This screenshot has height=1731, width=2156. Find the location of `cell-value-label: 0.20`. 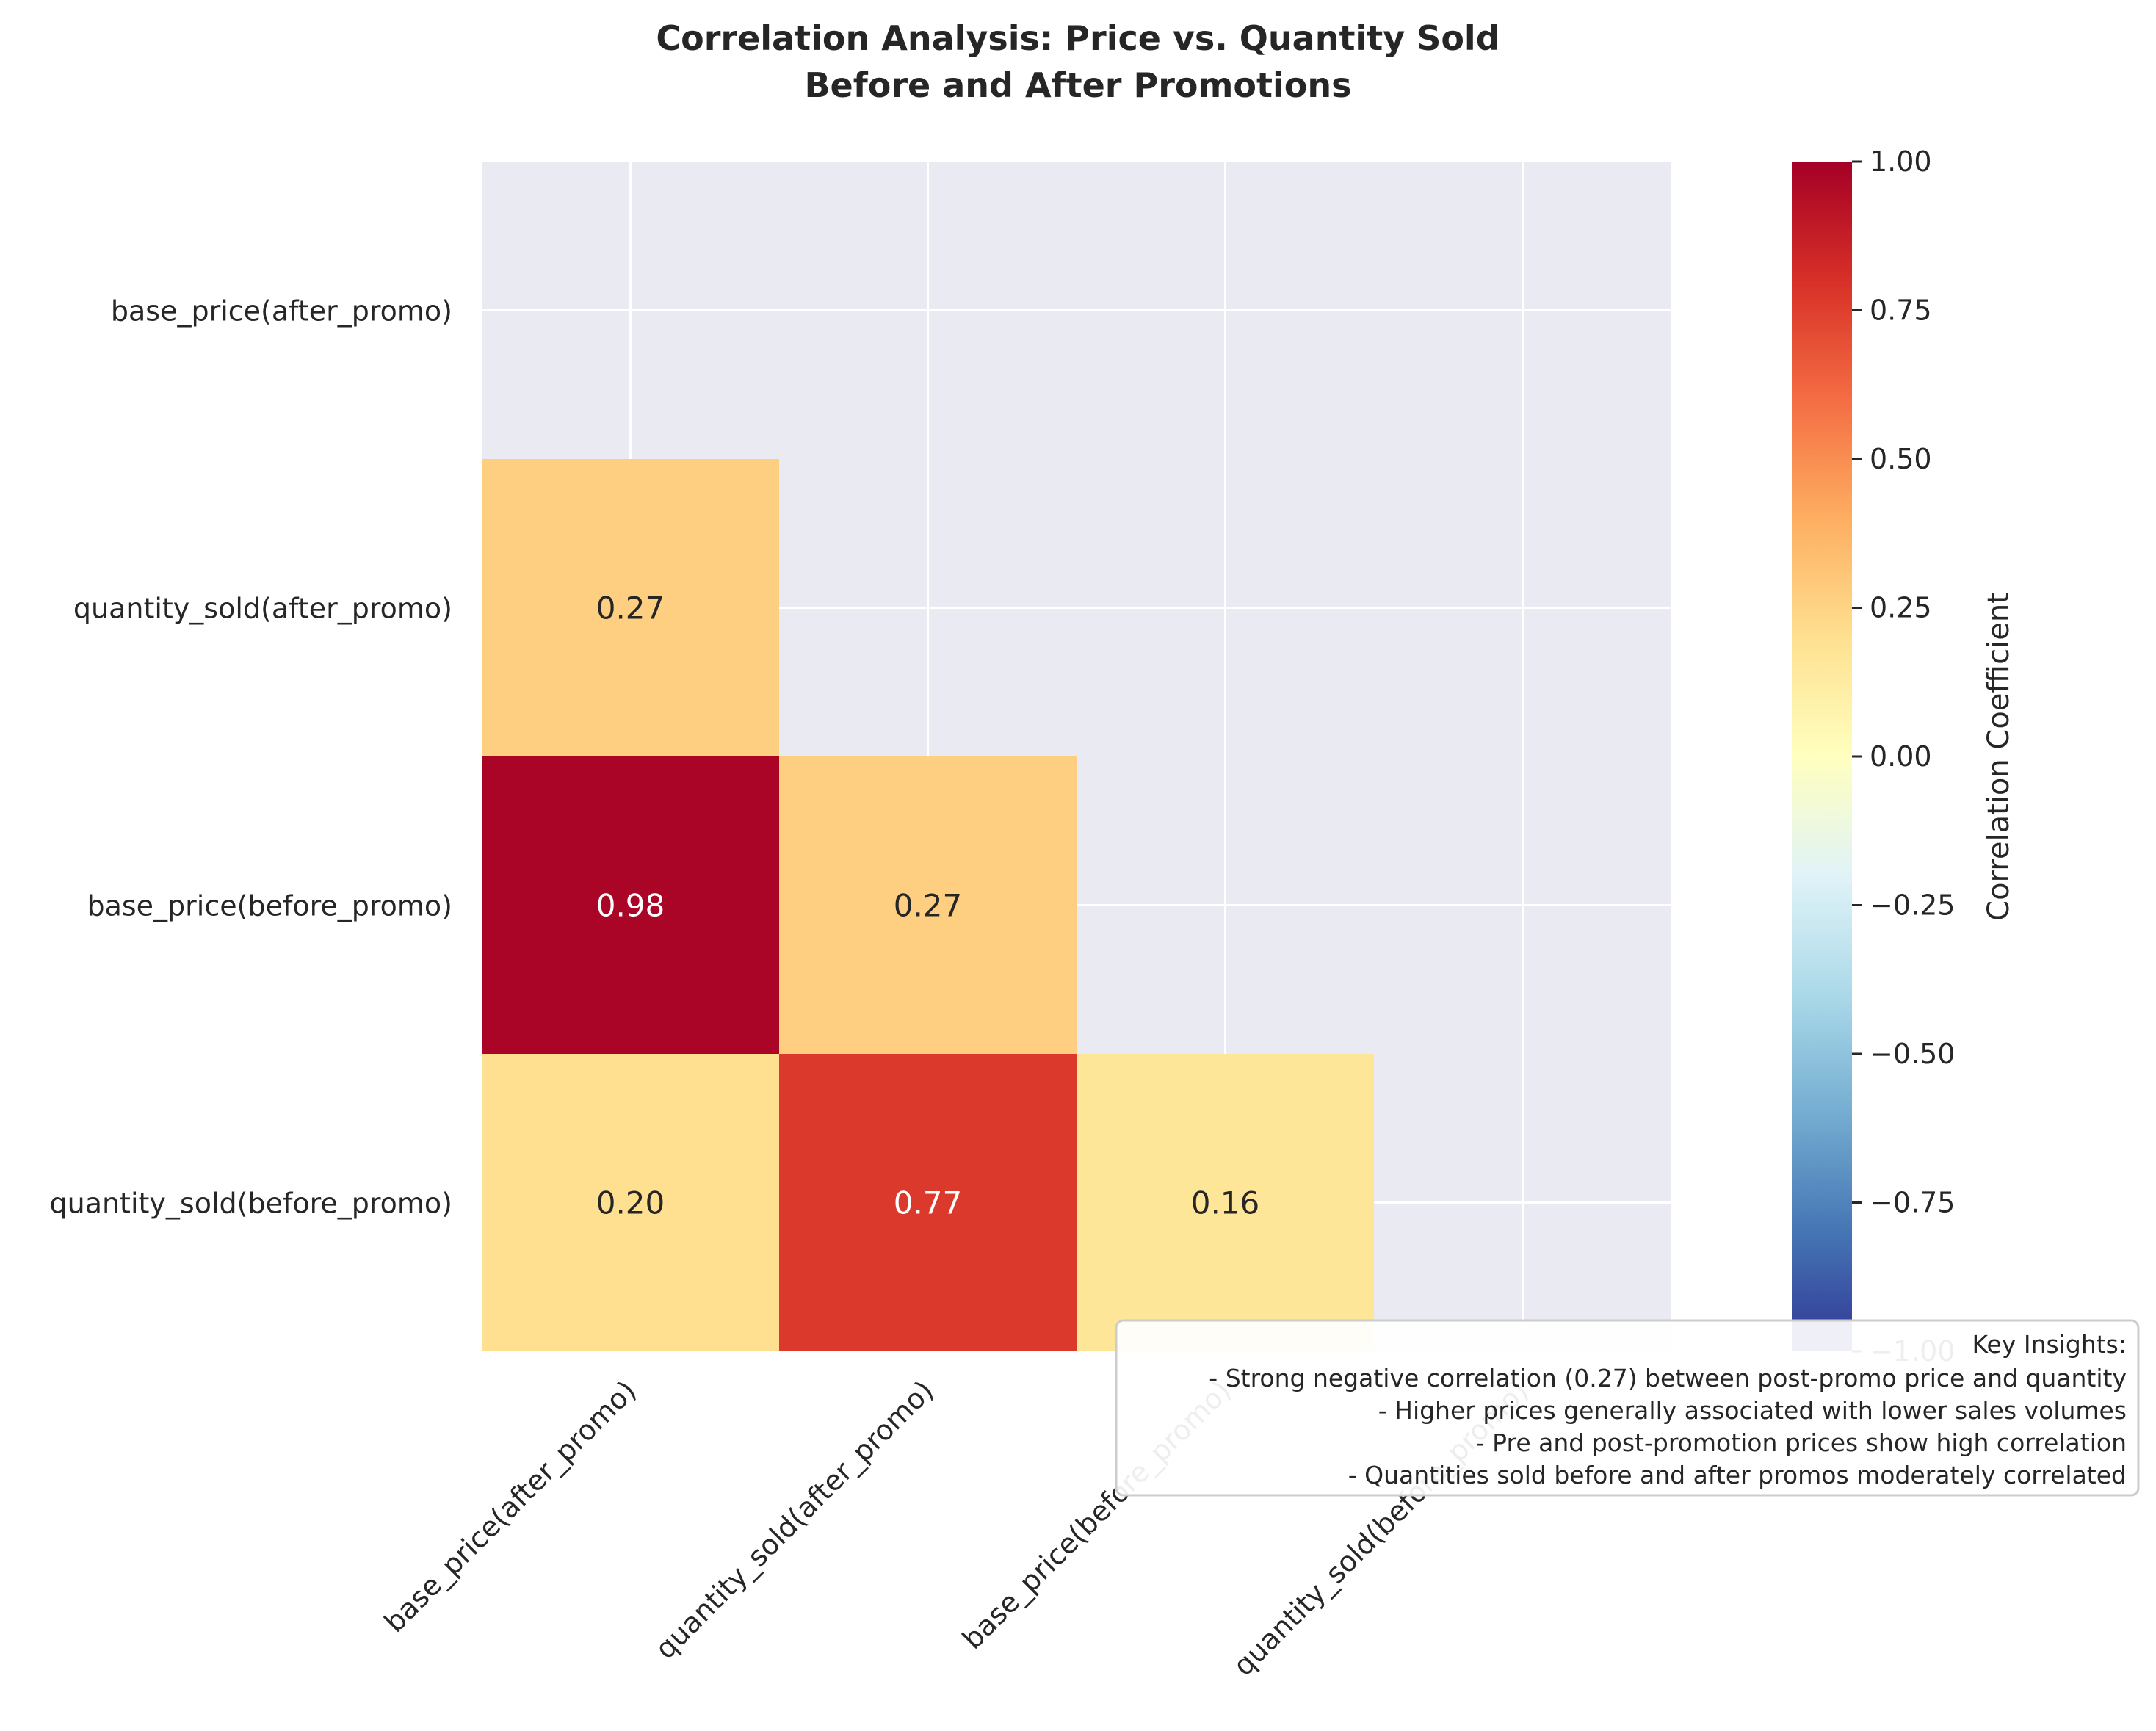

cell-value-label: 0.20 is located at coordinates (630, 1203).